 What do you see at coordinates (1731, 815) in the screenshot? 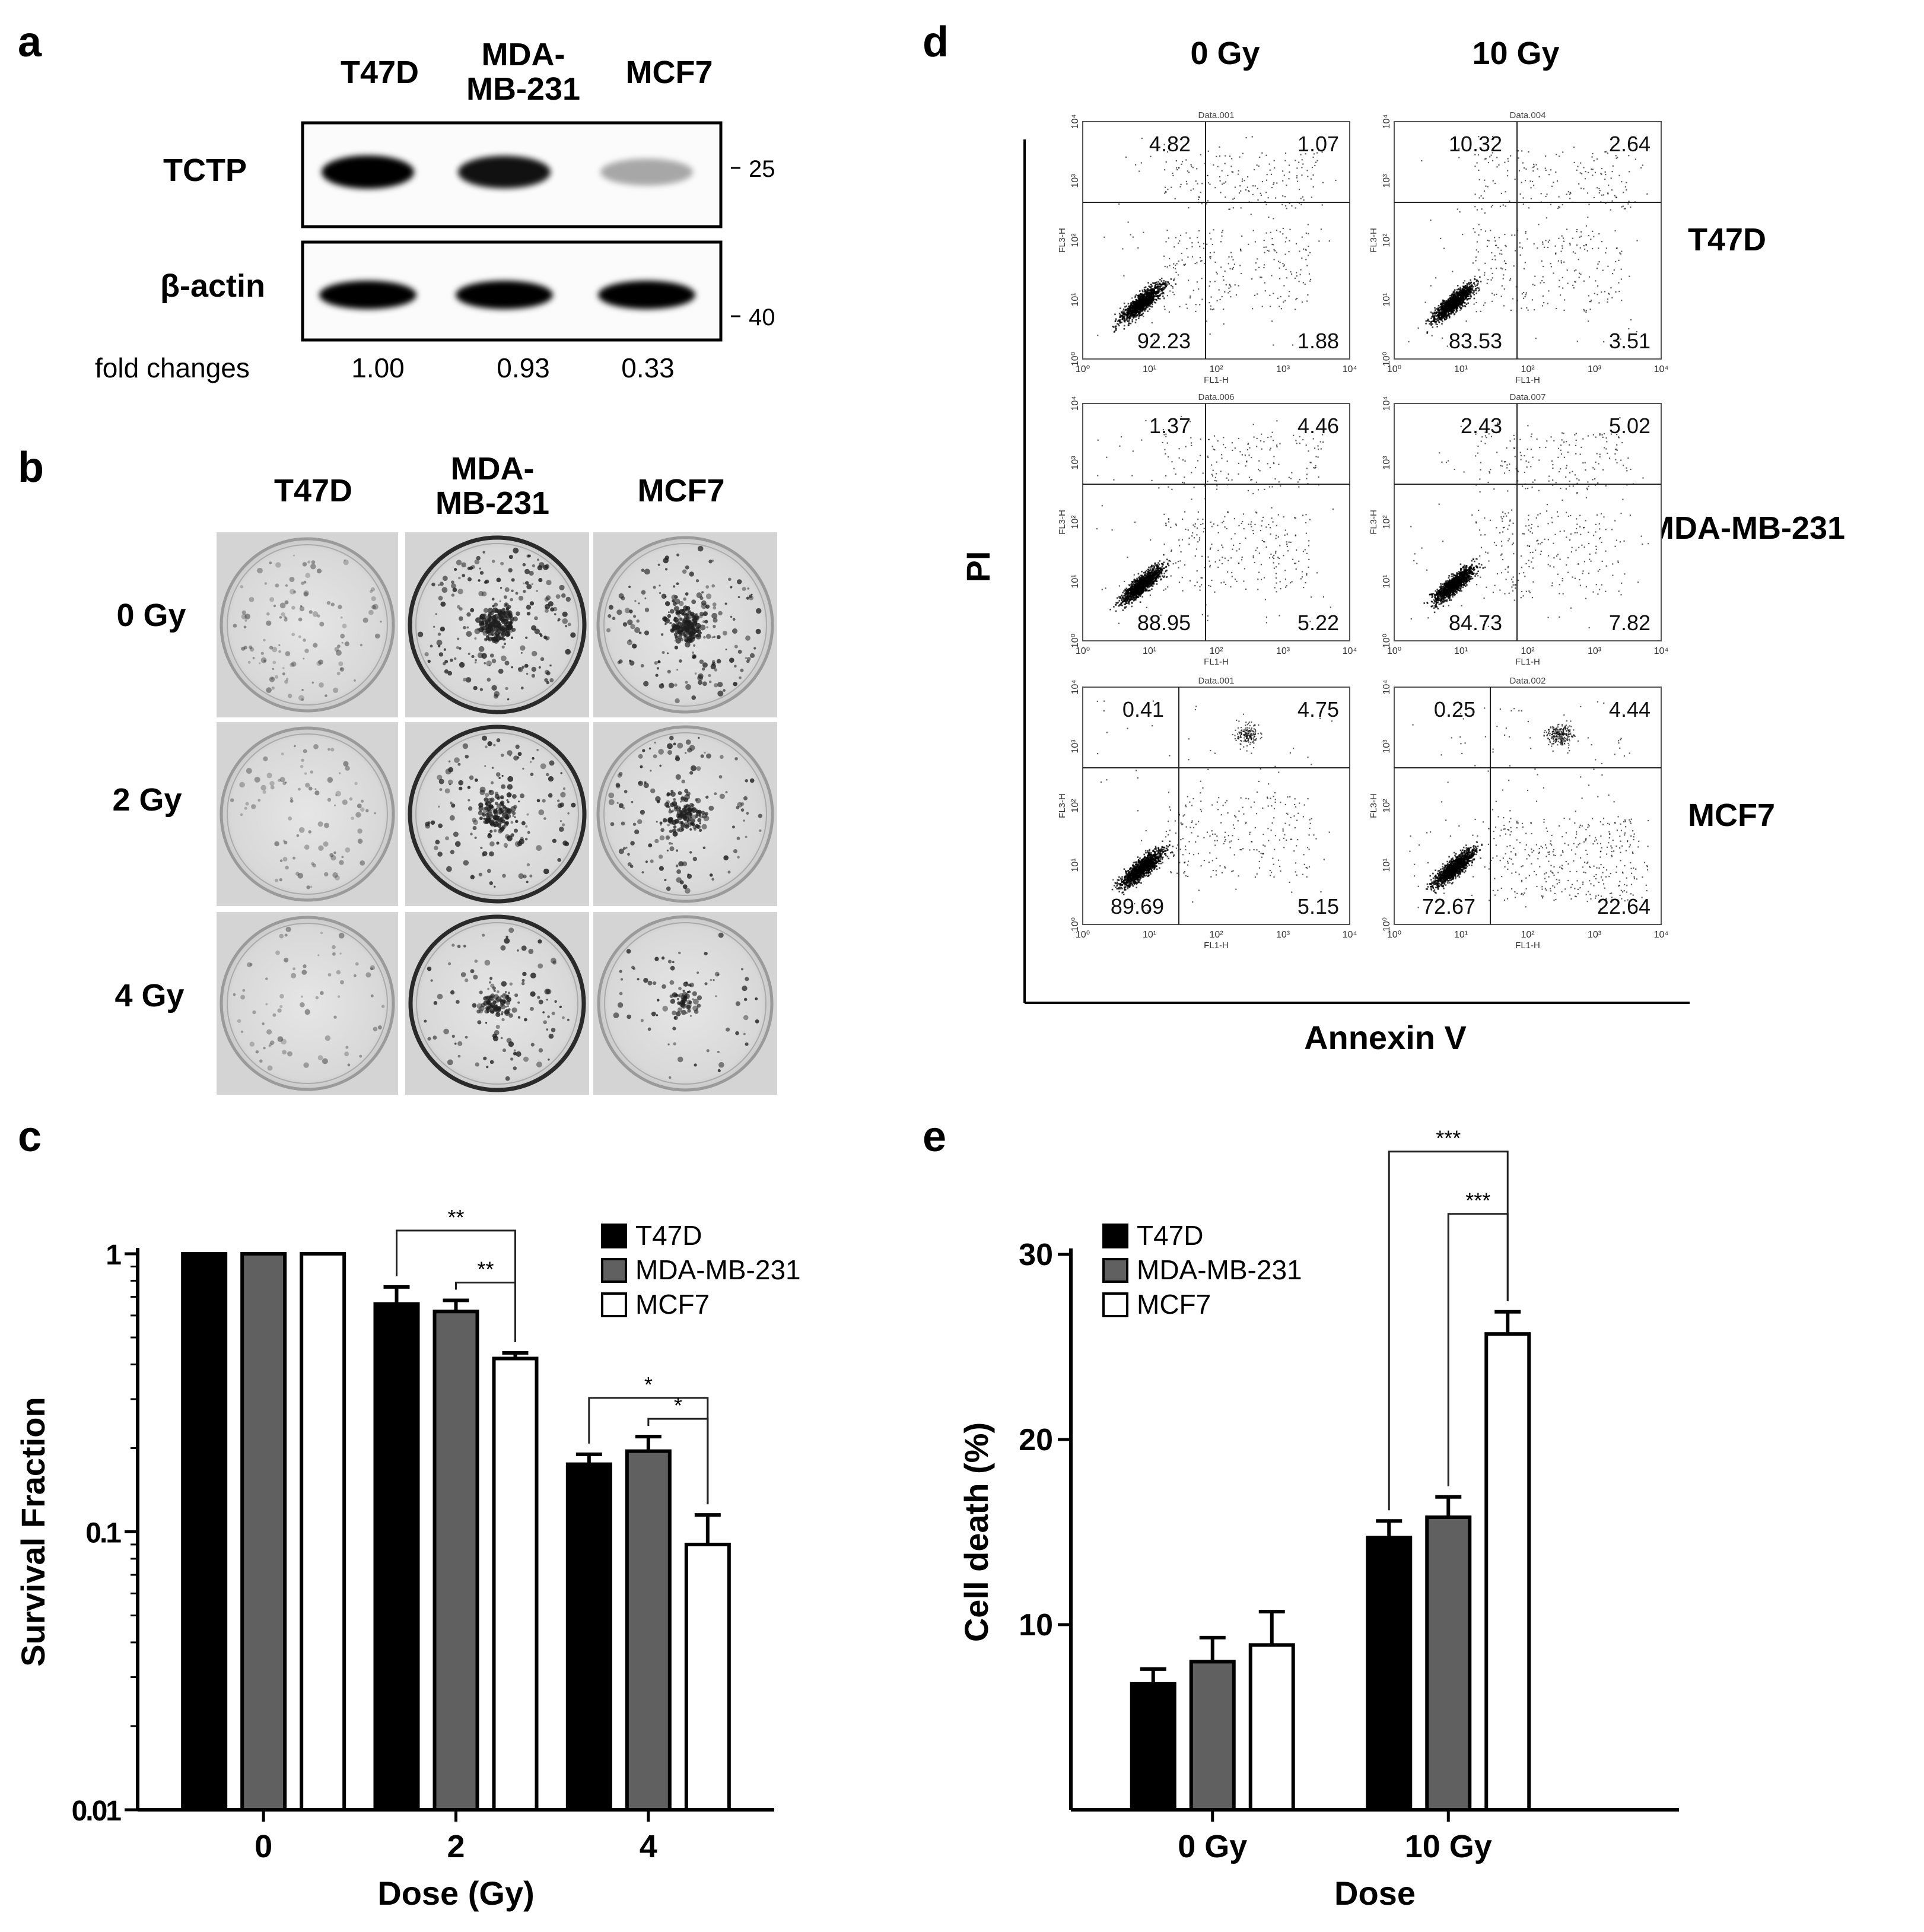
I see `flow-row-mcf7: MCF7` at bounding box center [1731, 815].